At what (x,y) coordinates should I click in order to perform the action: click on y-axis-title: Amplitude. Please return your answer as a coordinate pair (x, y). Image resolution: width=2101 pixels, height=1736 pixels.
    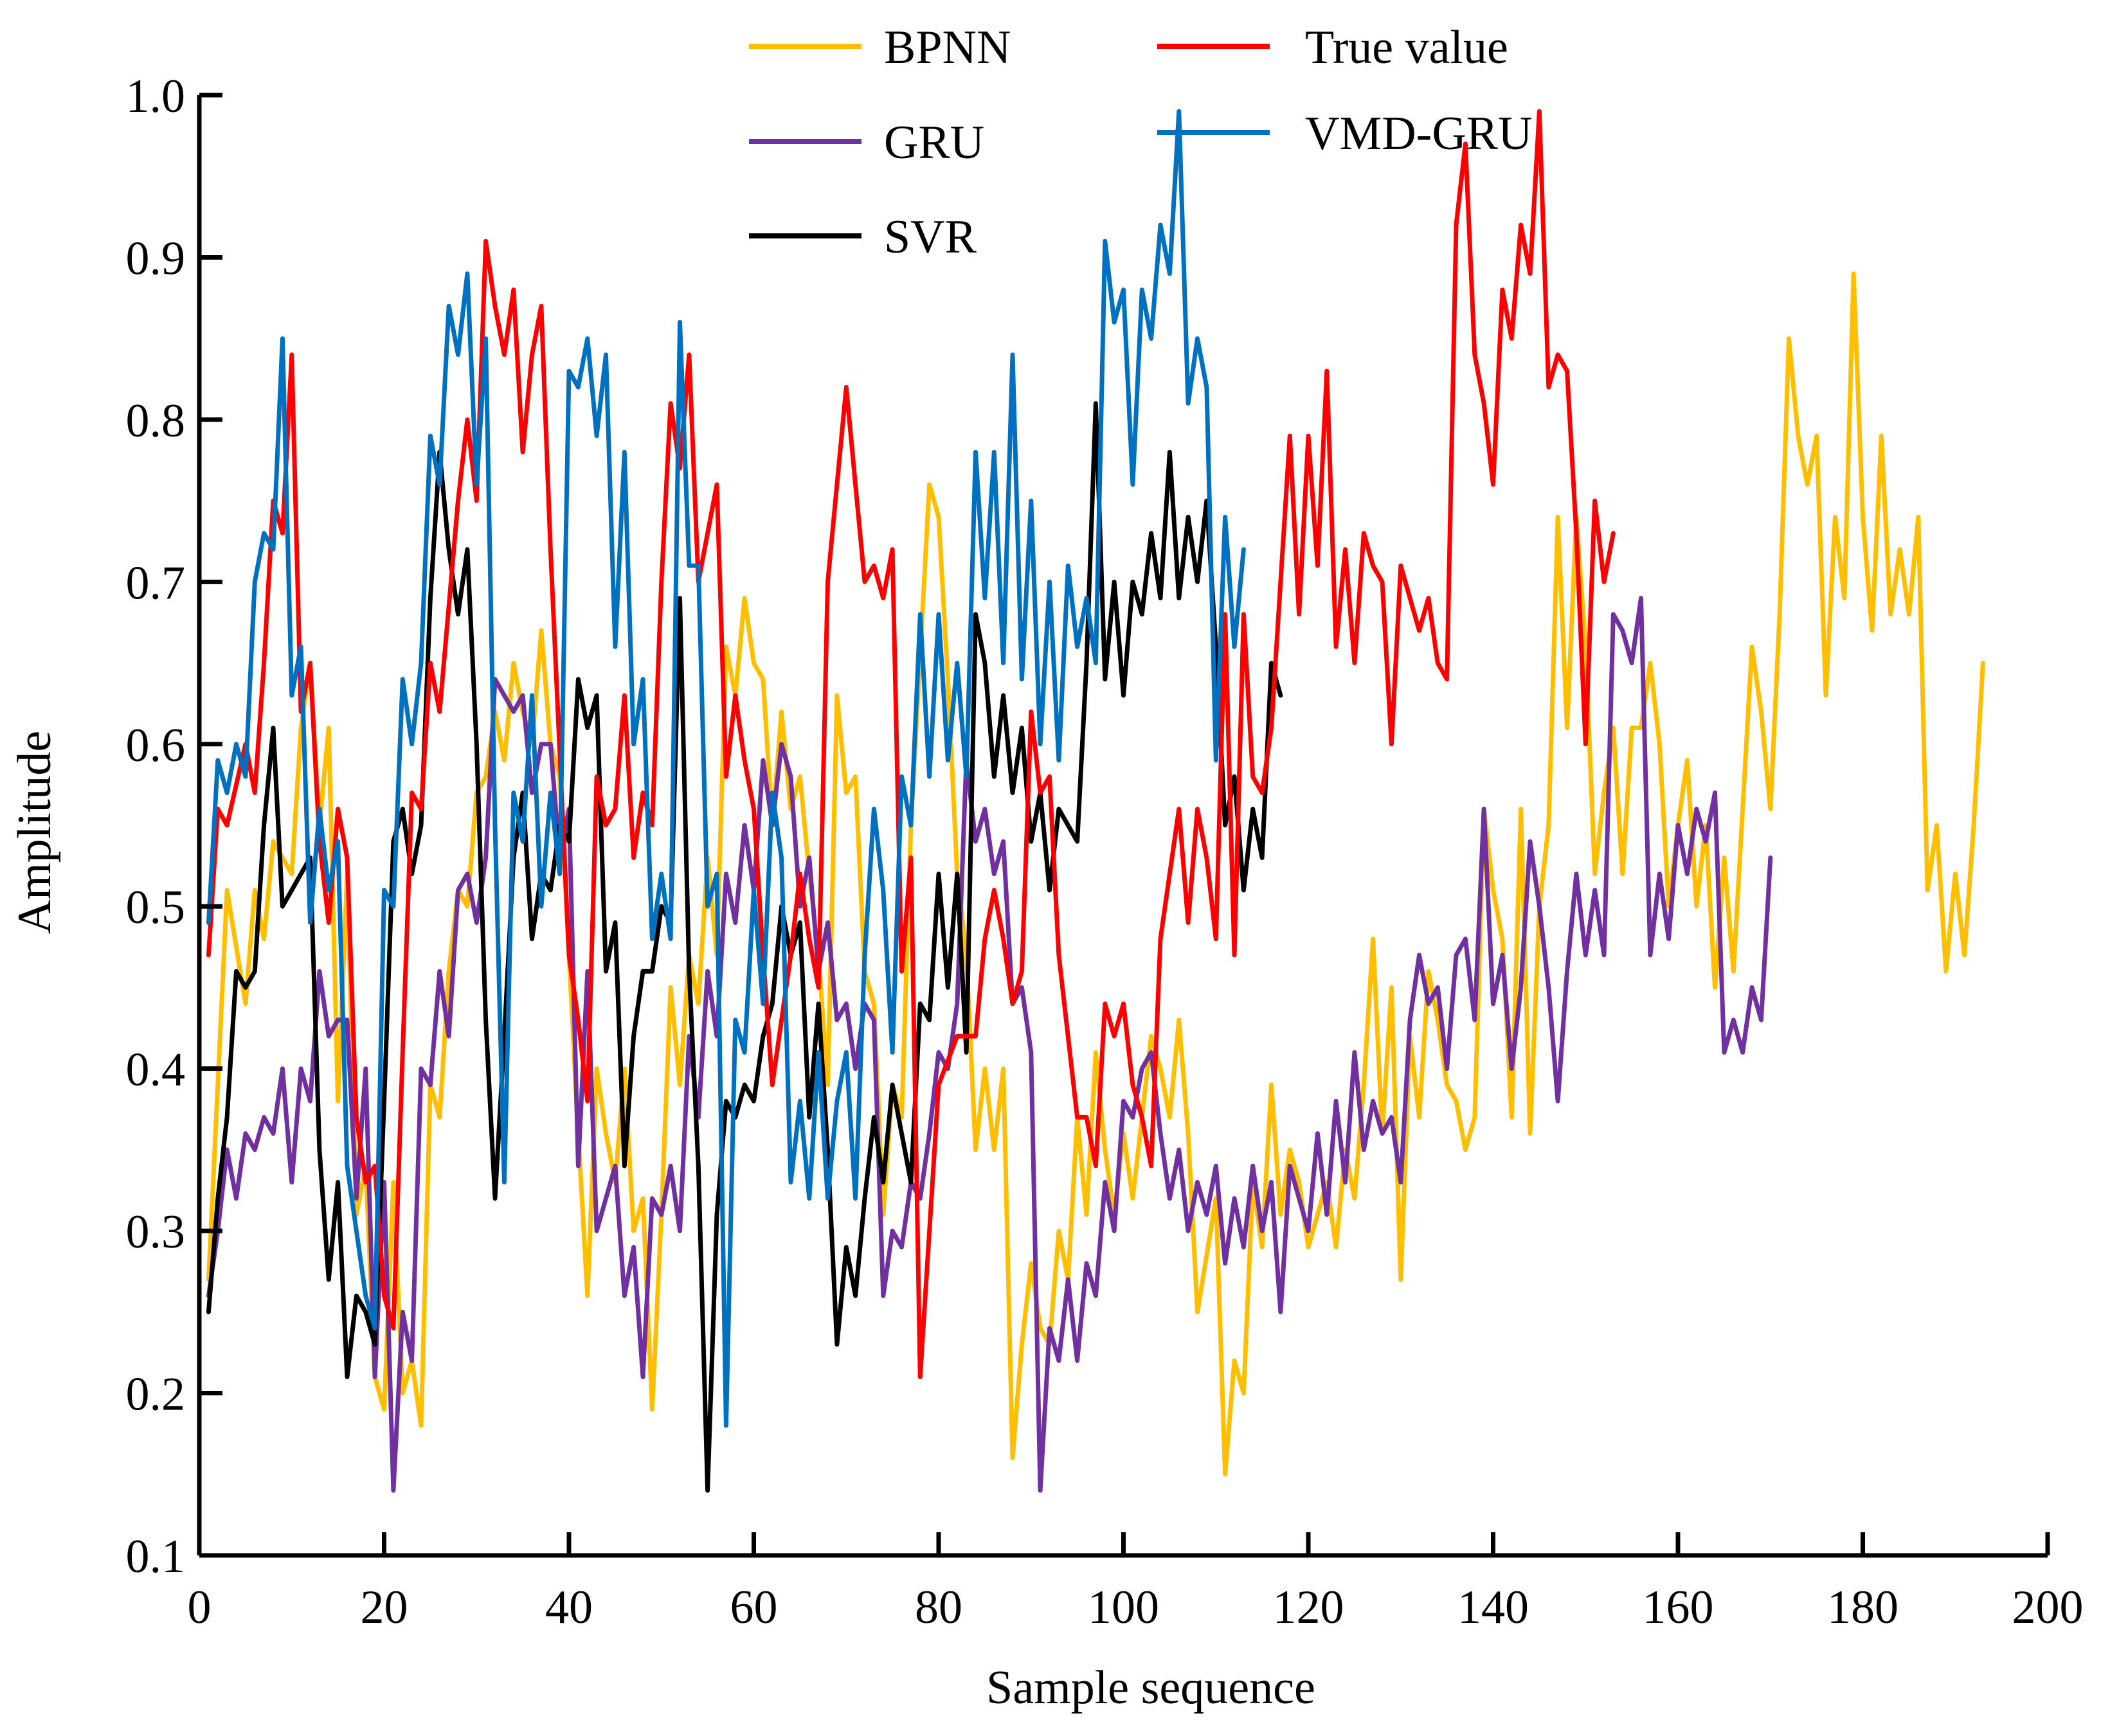
    Looking at the image, I should click on (34, 833).